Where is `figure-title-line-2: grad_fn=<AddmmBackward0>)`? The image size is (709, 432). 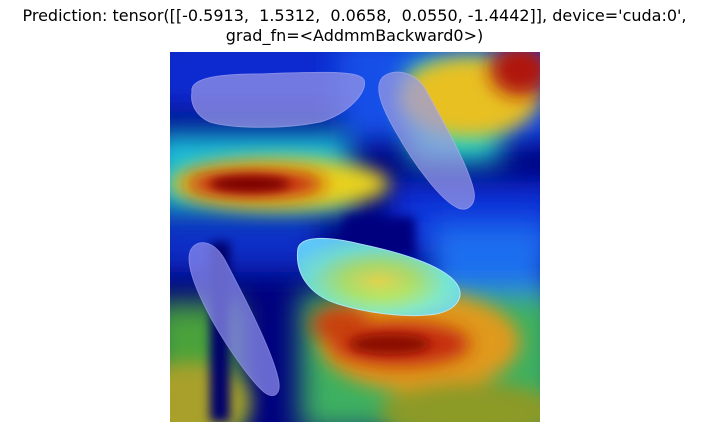 figure-title-line-2: grad_fn=<AddmmBackward0>) is located at coordinates (354, 35).